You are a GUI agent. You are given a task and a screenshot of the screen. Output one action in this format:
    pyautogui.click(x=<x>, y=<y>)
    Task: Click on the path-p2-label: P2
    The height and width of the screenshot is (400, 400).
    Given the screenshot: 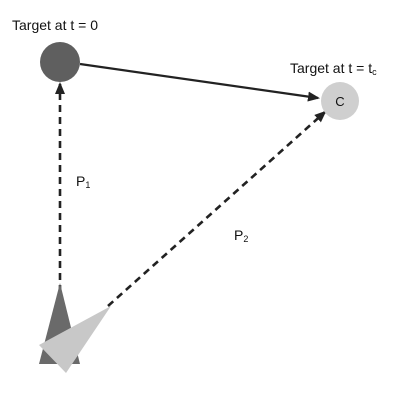 What is the action you would take?
    pyautogui.click(x=241, y=235)
    